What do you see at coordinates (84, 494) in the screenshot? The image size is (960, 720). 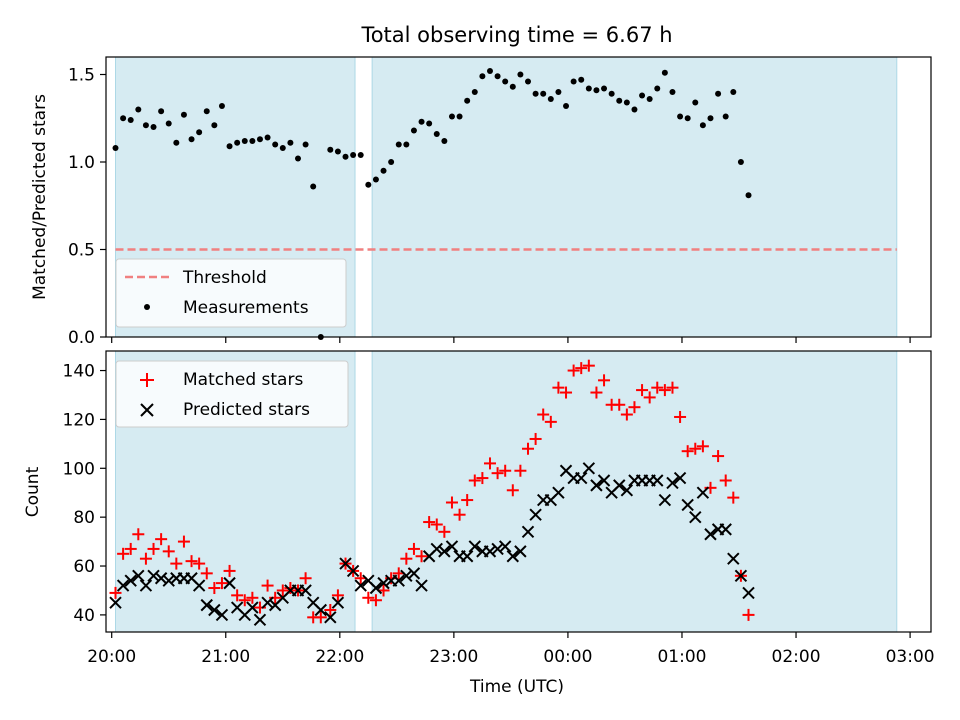 I see `bottom-y-axis: 40 60 80 100 120 140` at bounding box center [84, 494].